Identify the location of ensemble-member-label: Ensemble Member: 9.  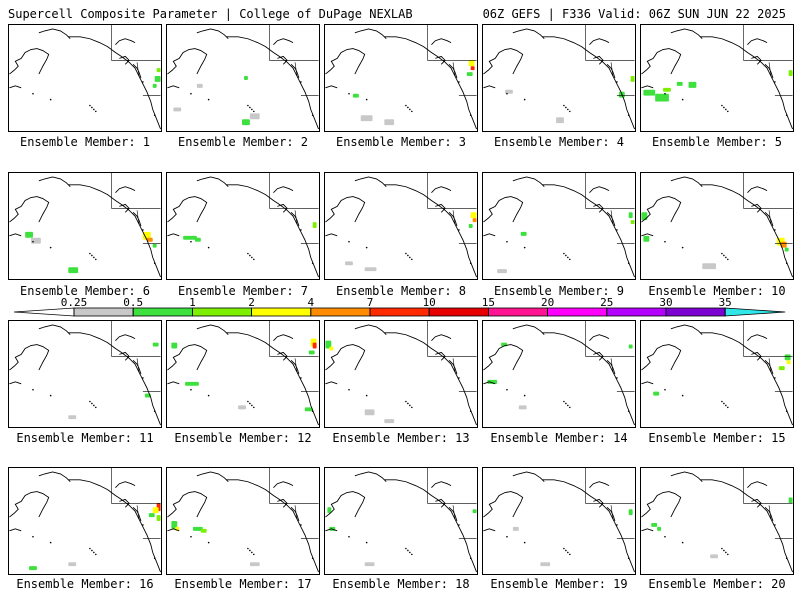
(559, 291).